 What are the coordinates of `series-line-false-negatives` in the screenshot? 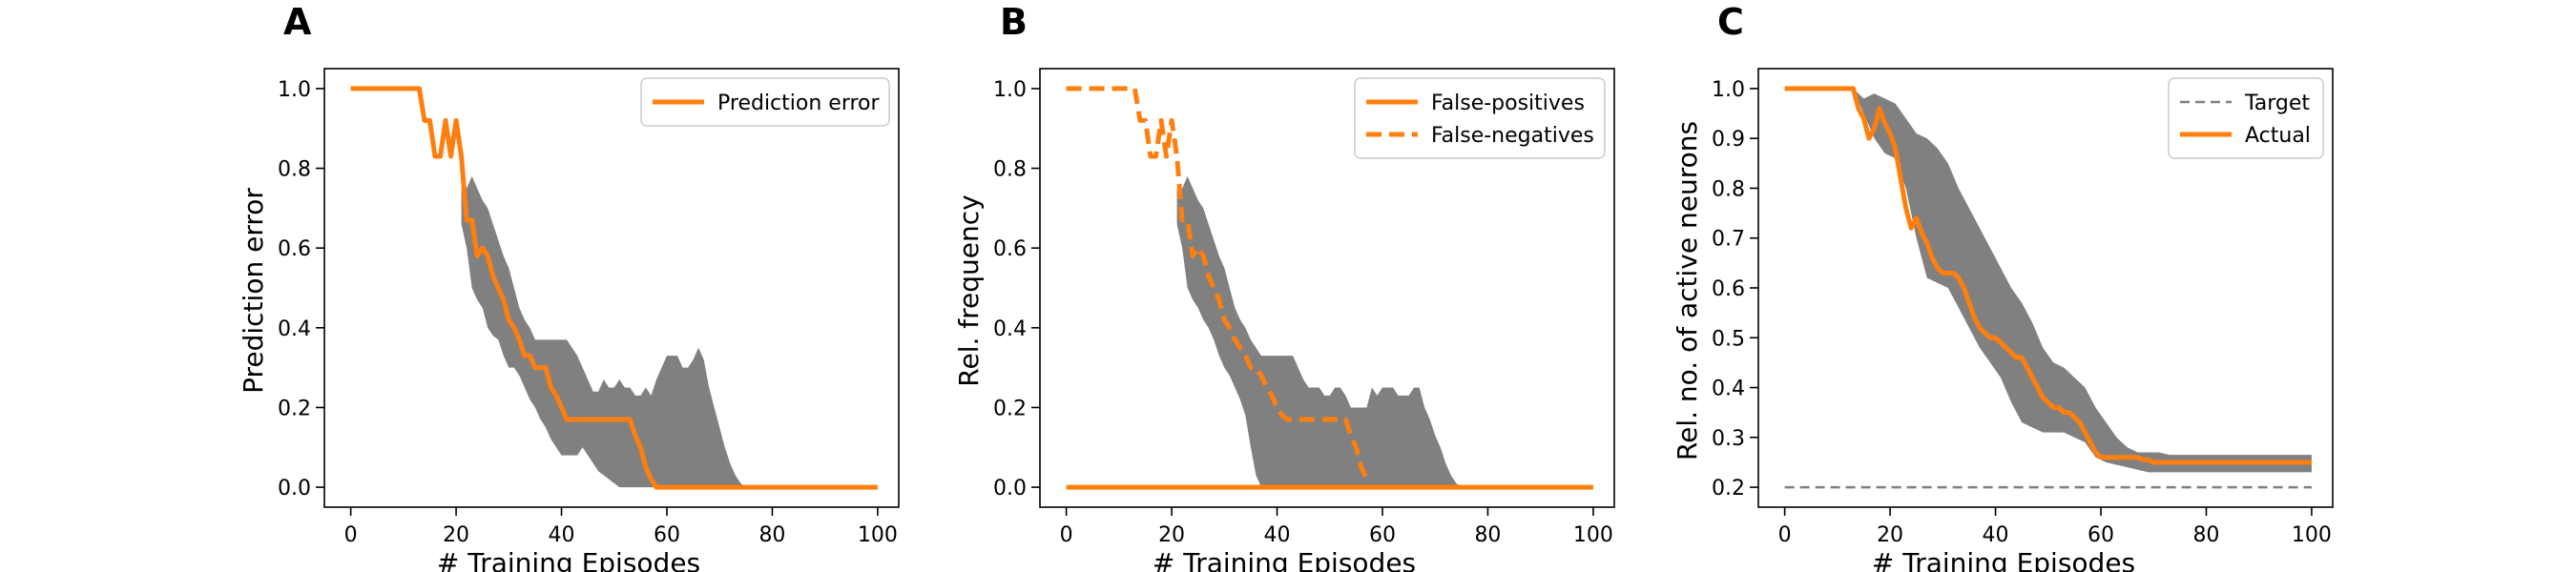 It's located at (1217, 283).